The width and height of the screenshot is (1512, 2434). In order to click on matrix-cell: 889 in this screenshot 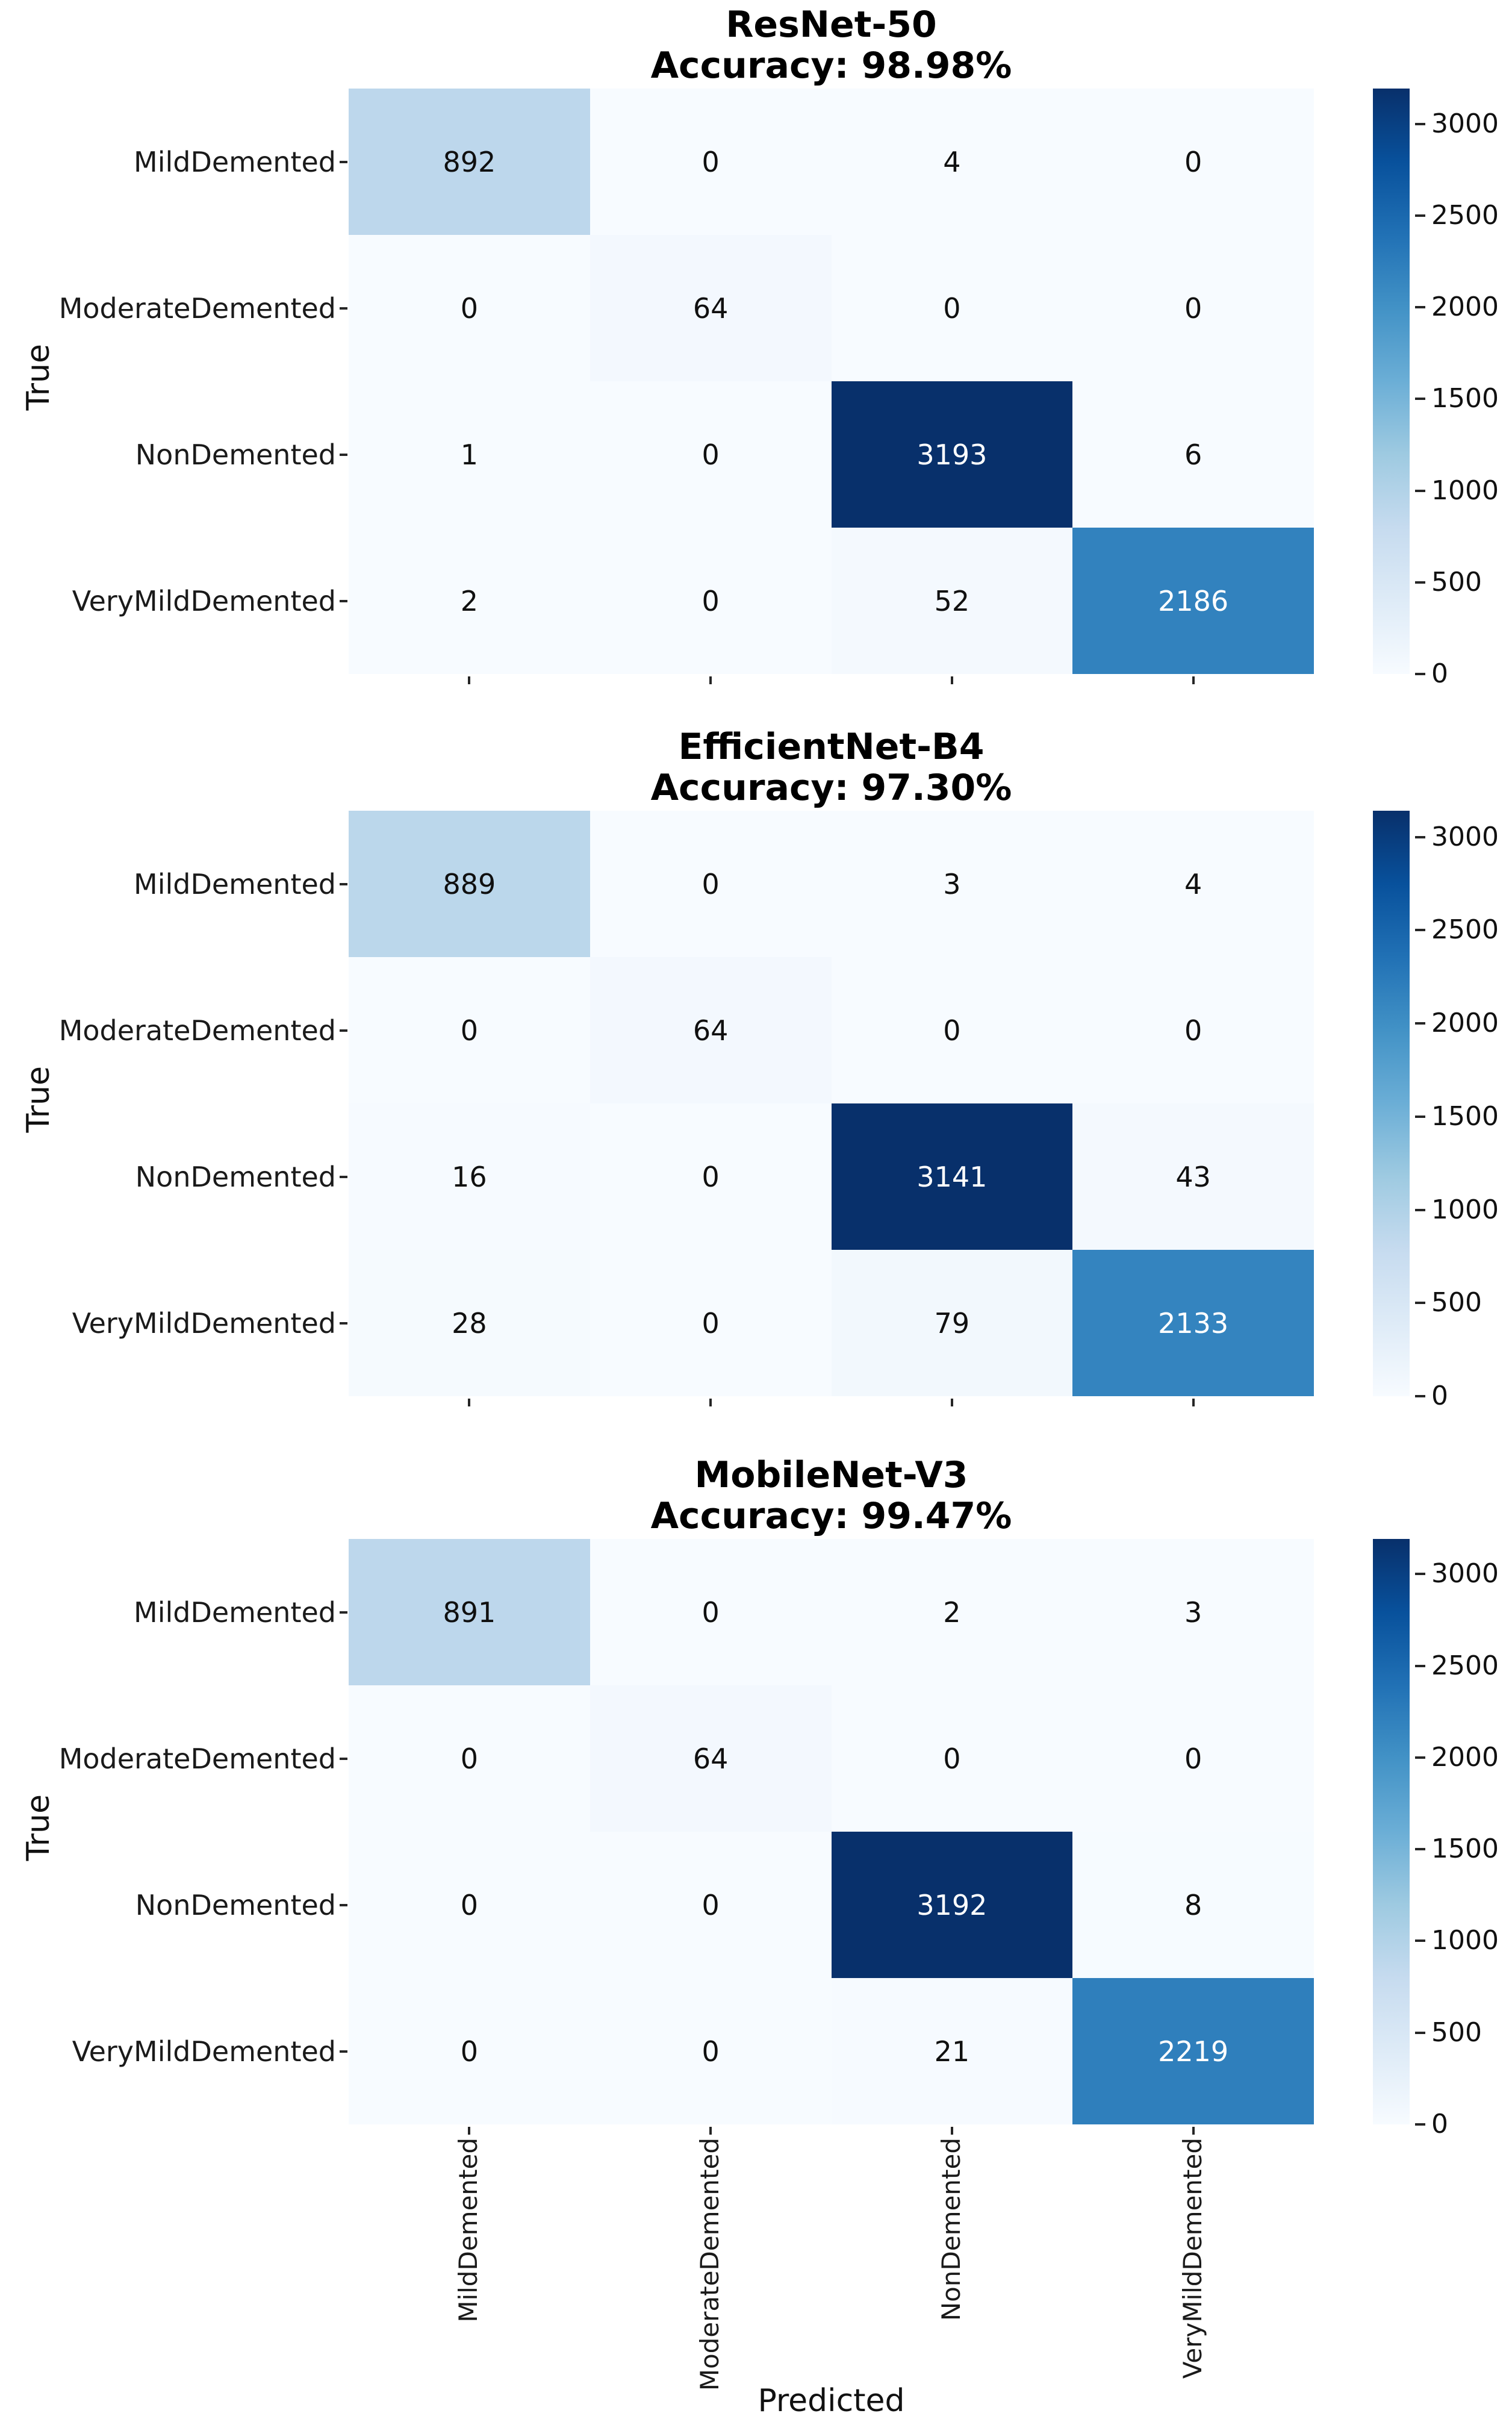, I will do `click(470, 884)`.